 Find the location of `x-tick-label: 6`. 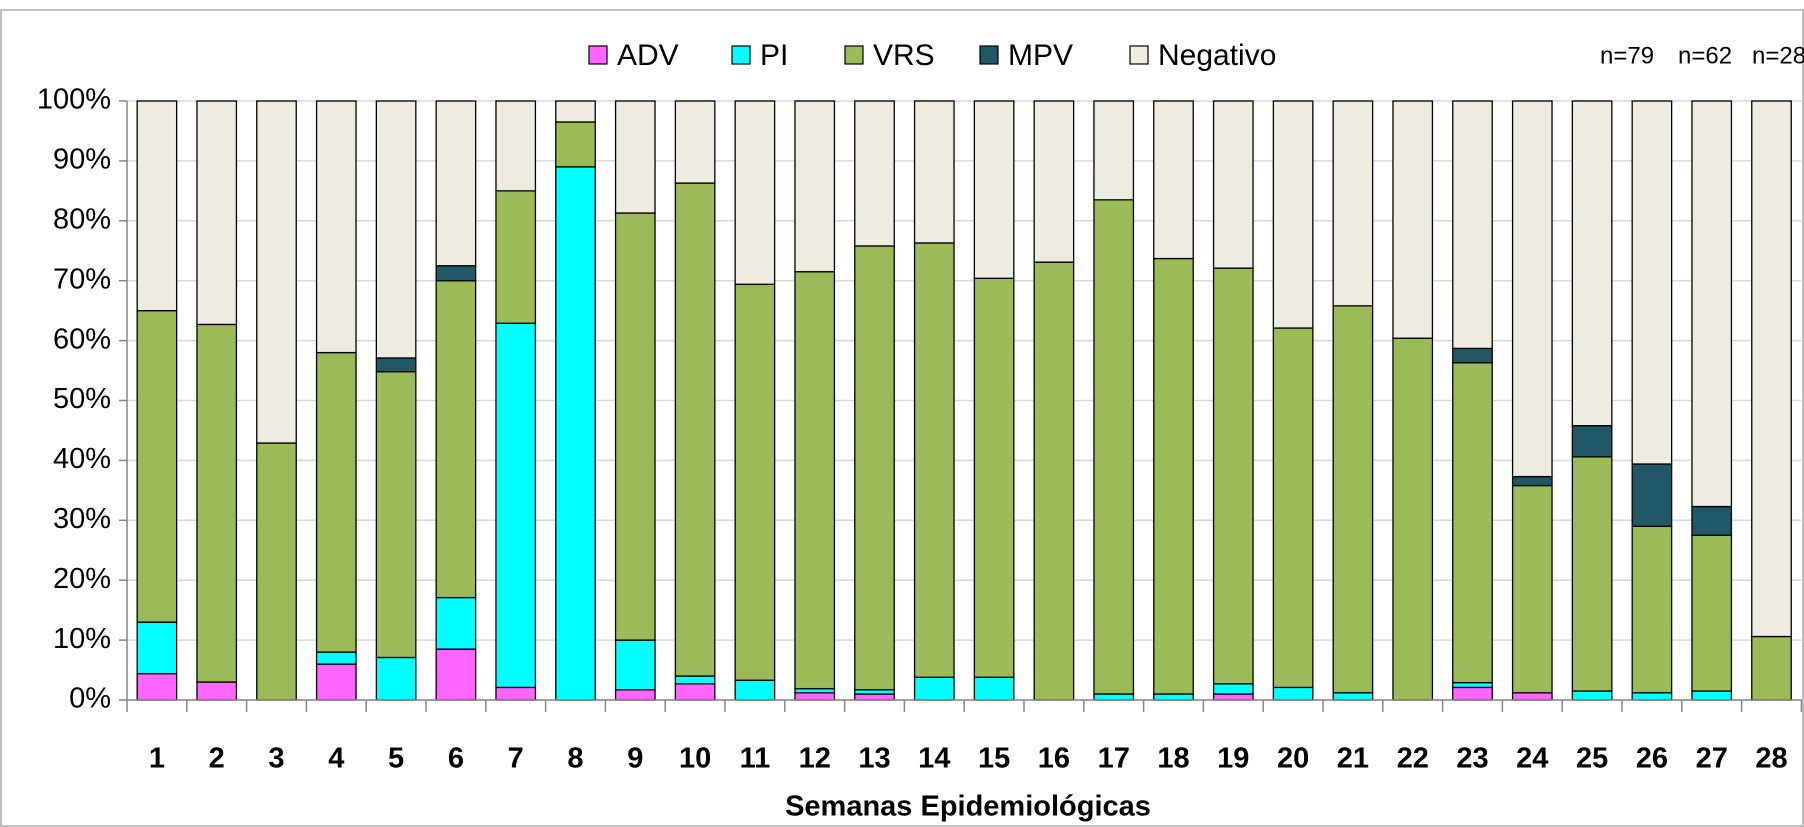

x-tick-label: 6 is located at coordinates (456, 759).